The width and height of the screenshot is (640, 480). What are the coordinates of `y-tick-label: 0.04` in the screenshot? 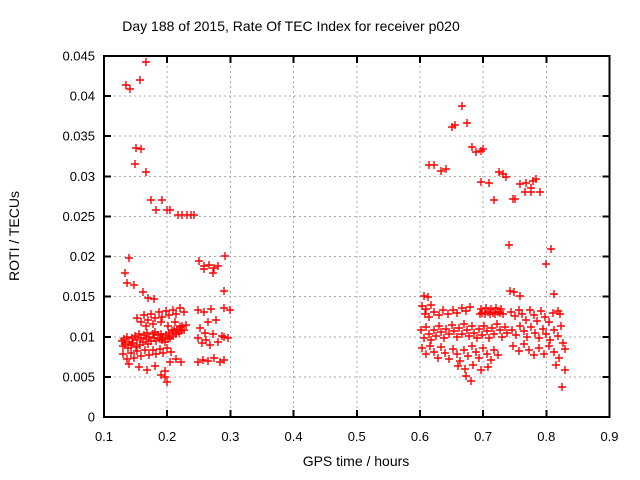 It's located at (82, 96).